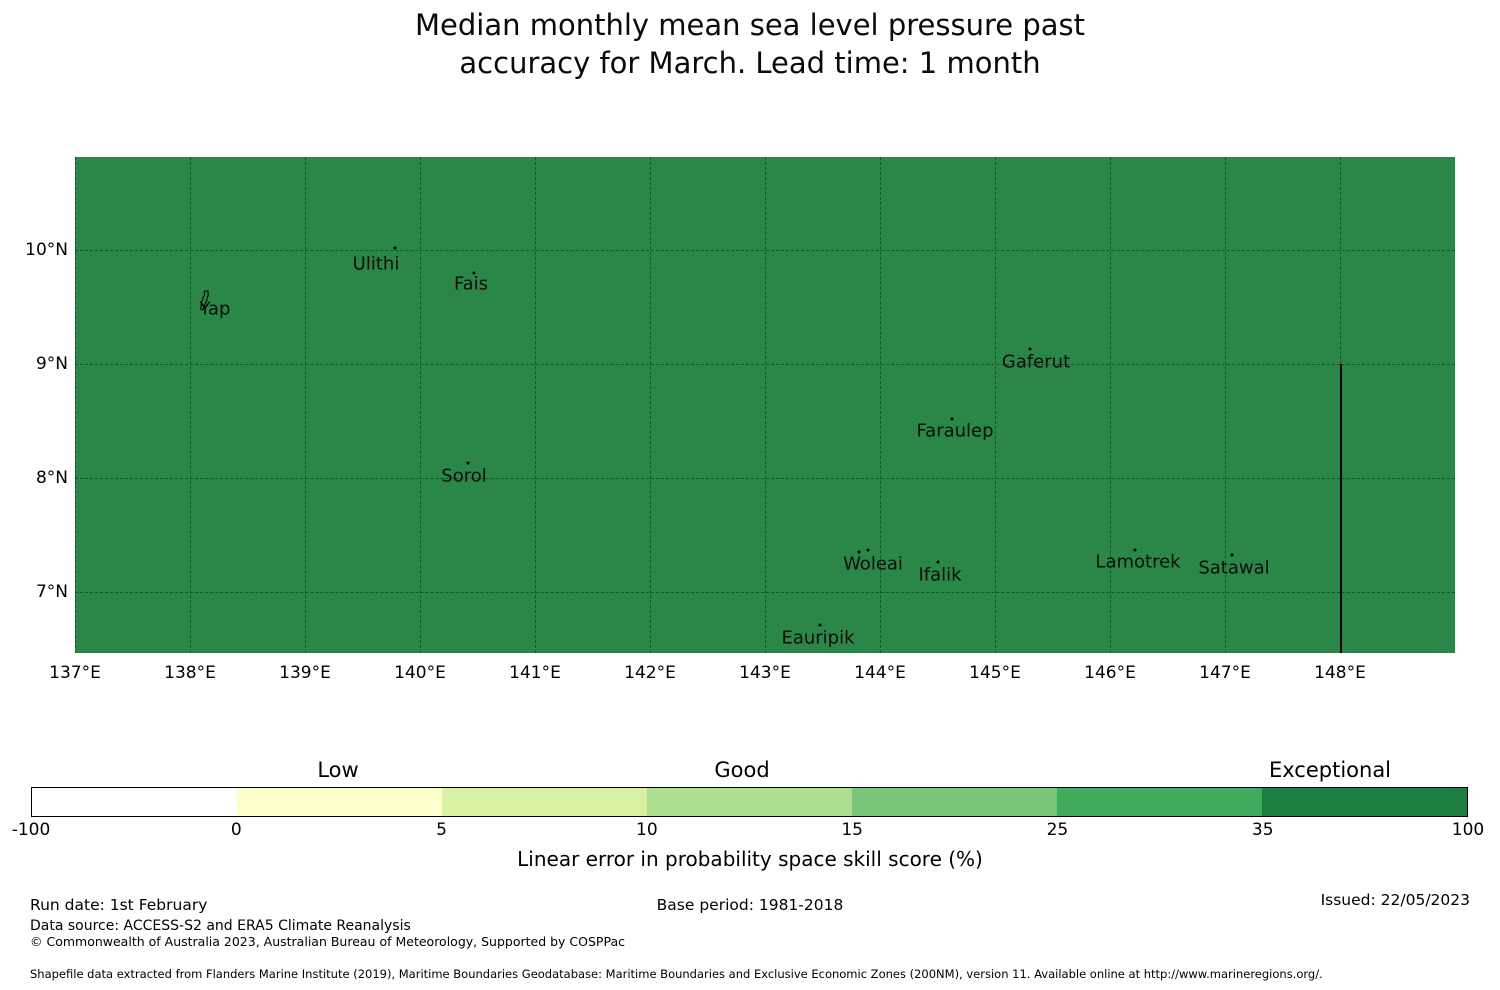 This screenshot has width=1500, height=990. What do you see at coordinates (765, 673) in the screenshot?
I see `x-tick-label: 143°E` at bounding box center [765, 673].